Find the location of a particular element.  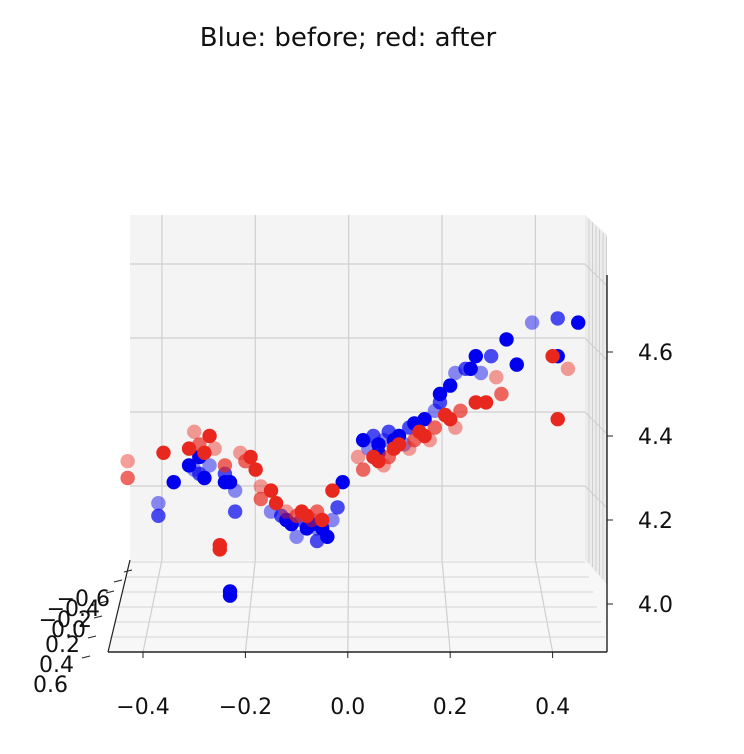

z-tick-label: 4.6 is located at coordinates (655, 353).